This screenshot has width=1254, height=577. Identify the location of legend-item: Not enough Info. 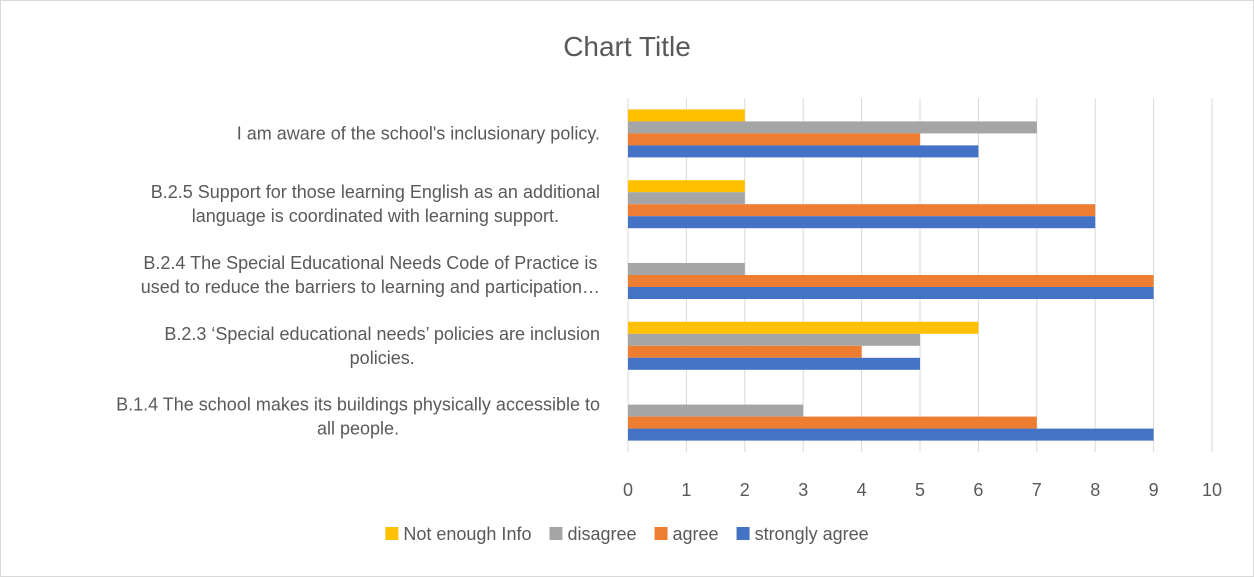
(458, 534).